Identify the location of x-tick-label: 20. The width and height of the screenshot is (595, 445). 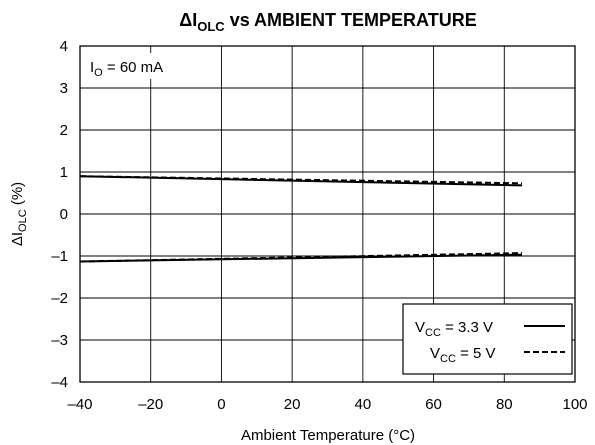
(292, 404).